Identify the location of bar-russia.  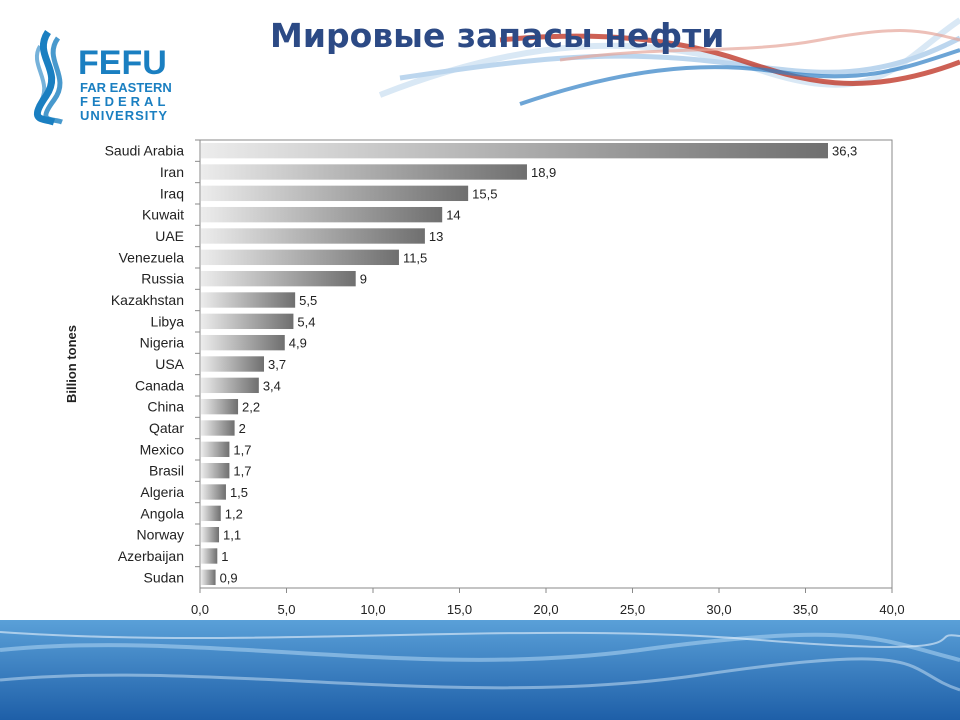
(278, 278).